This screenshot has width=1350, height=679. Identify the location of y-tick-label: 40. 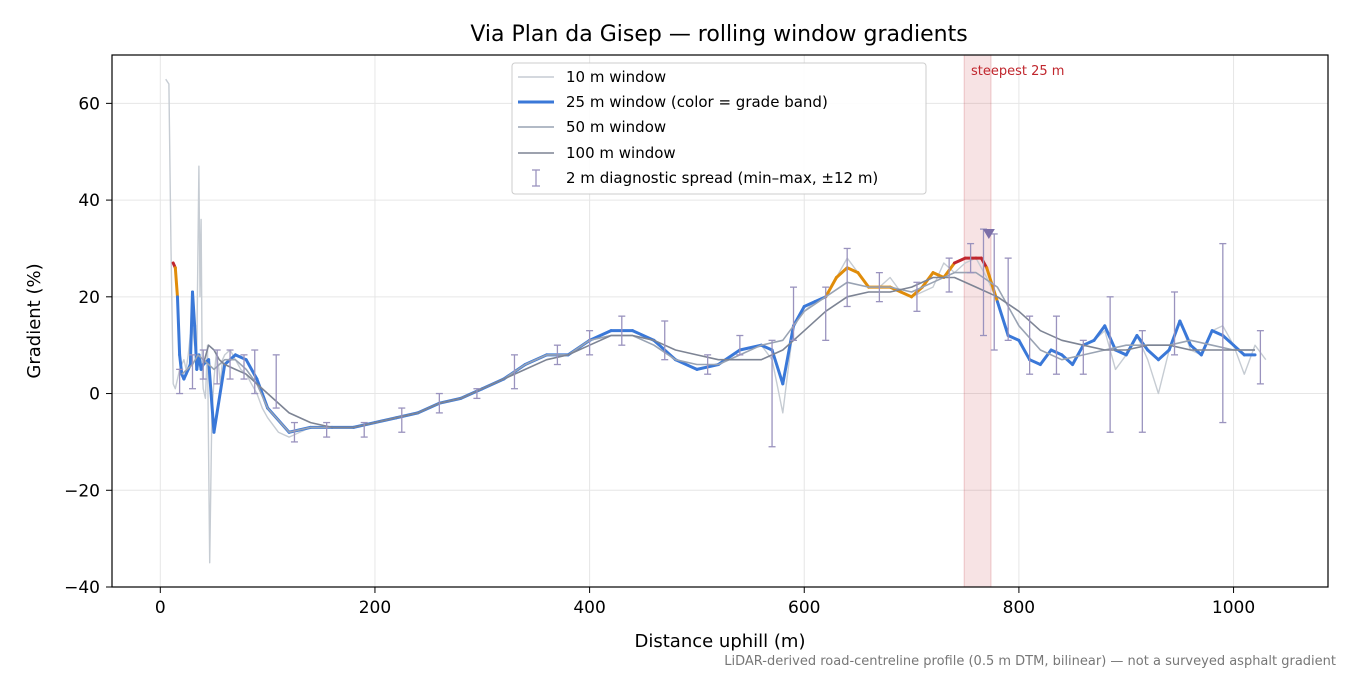
(89, 201).